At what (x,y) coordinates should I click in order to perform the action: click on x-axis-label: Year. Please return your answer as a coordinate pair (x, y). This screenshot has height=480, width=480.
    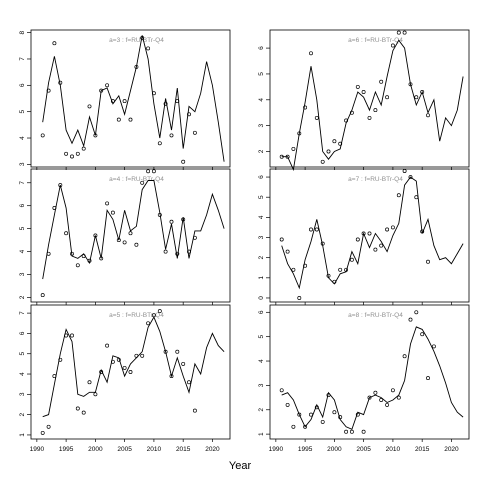
    Looking at the image, I should click on (240, 466).